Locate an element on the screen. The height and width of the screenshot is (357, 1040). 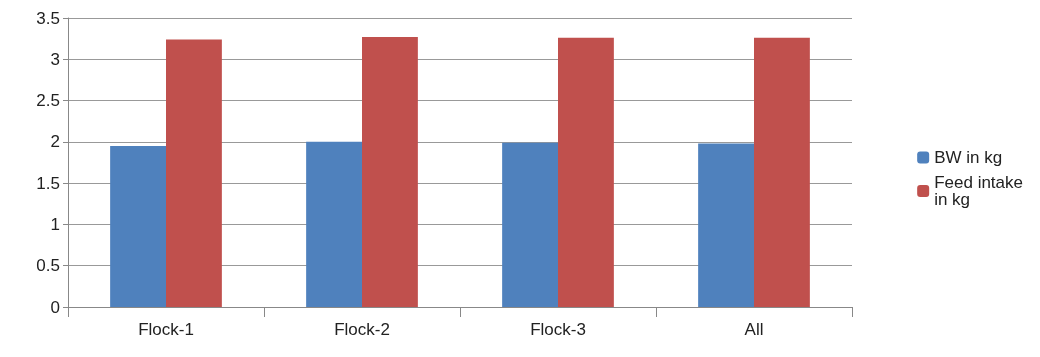
y-tick-label: 3 is located at coordinates (55, 59).